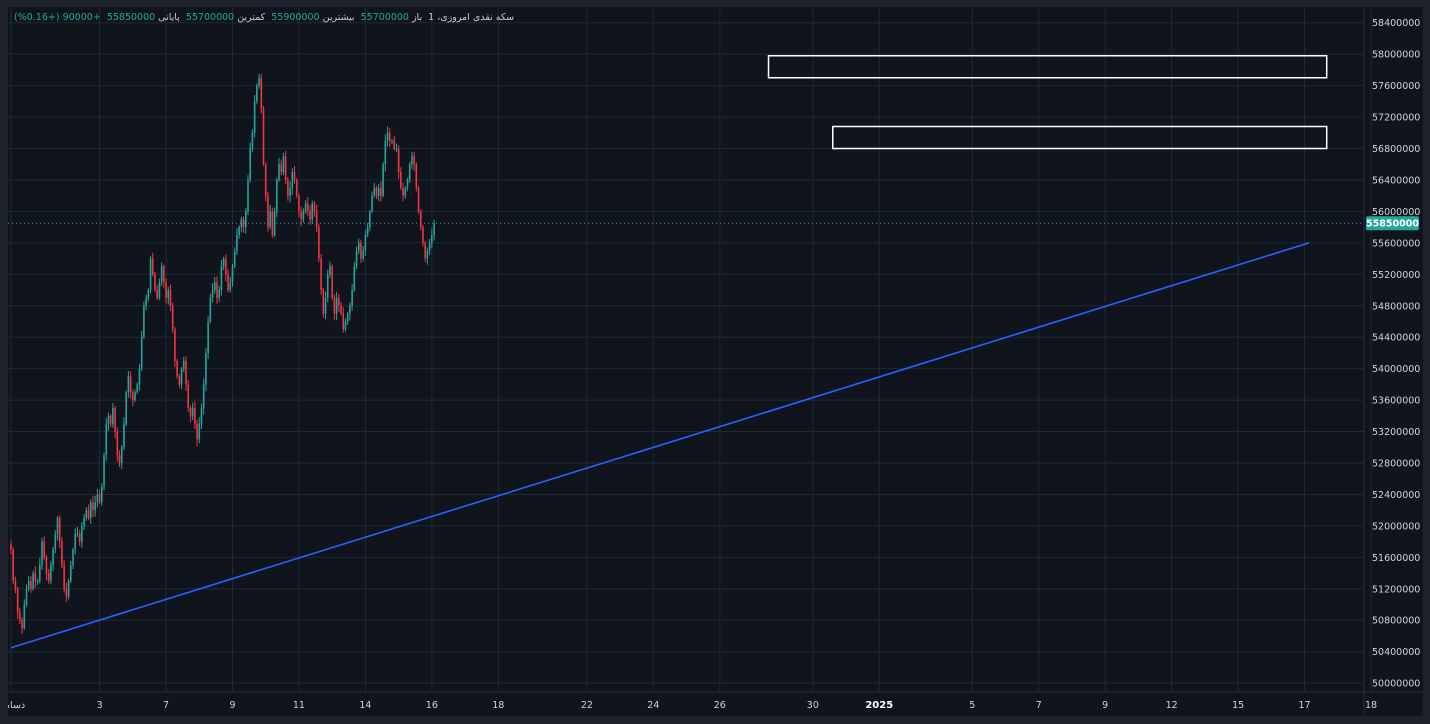 The height and width of the screenshot is (724, 1430). What do you see at coordinates (1396, 432) in the screenshot?
I see `y-tick-label: 53200000` at bounding box center [1396, 432].